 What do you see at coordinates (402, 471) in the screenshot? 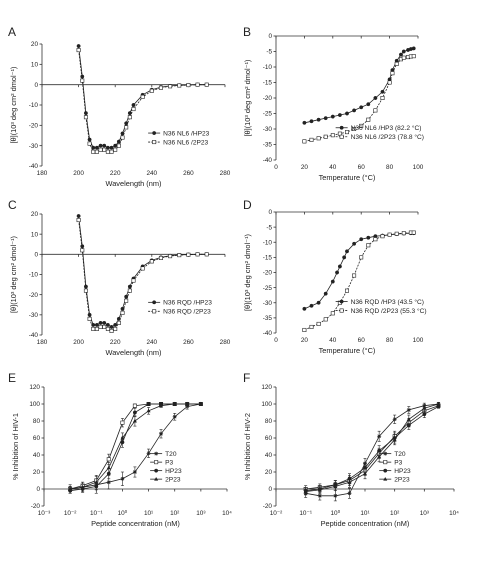
I see `panel-f-legend-entry-3: HP23` at bounding box center [402, 471].